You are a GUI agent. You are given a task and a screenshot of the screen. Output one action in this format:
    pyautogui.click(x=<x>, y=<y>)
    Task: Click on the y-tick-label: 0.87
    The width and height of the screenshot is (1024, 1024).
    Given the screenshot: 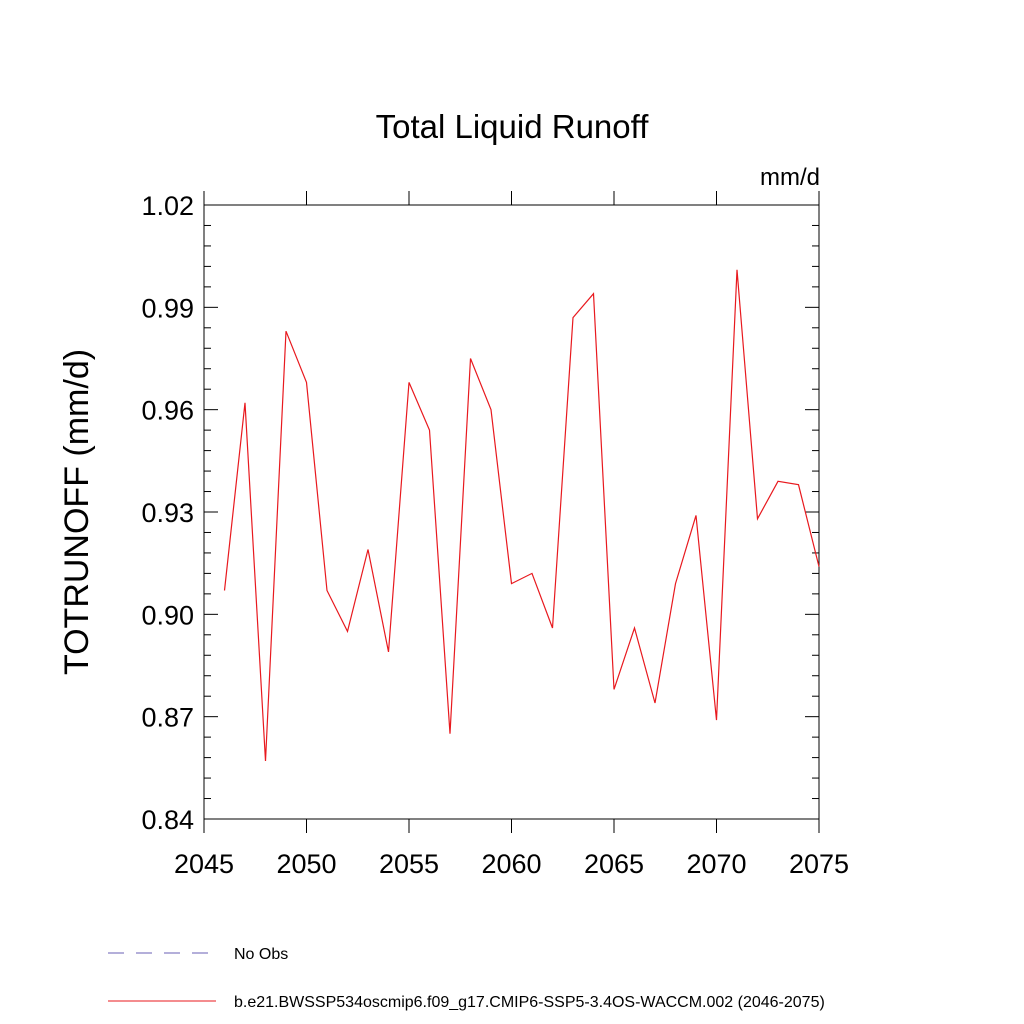 What is the action you would take?
    pyautogui.click(x=167, y=718)
    